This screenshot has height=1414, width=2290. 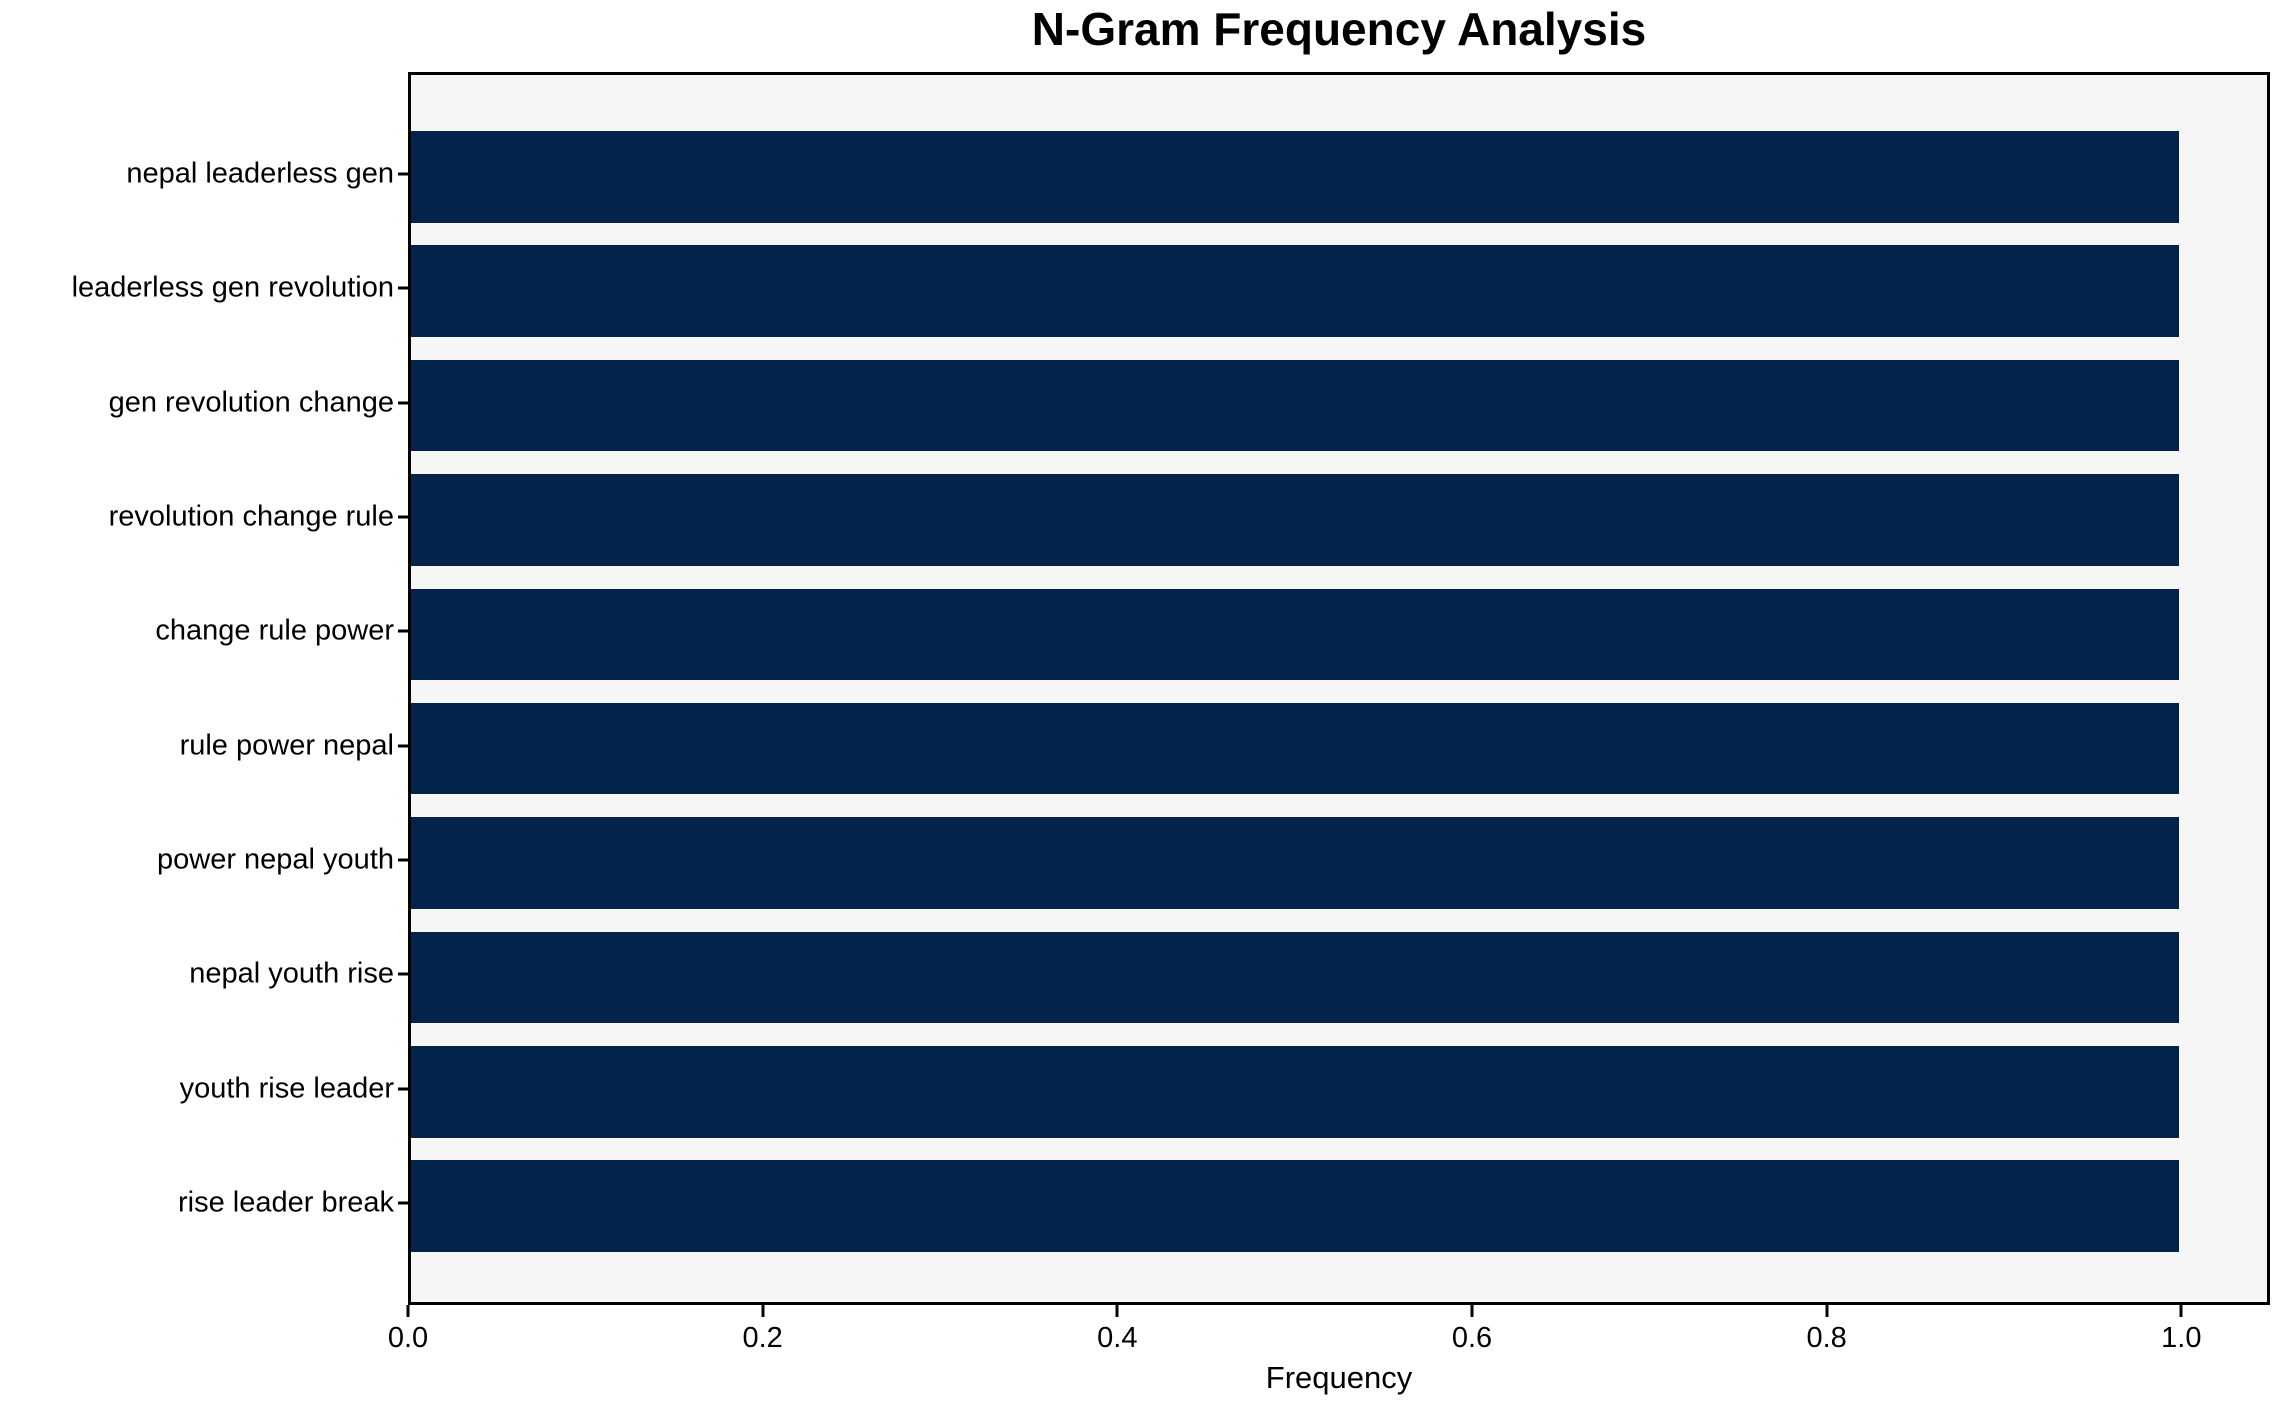 I want to click on x-tick-label: 0.4, so click(x=1117, y=1338).